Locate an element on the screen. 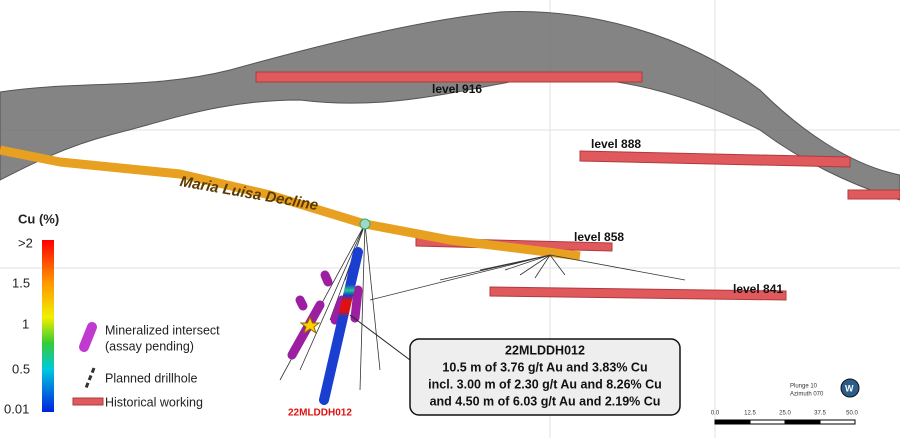 This screenshot has height=438, width=900. scale-bar is located at coordinates (785, 422).